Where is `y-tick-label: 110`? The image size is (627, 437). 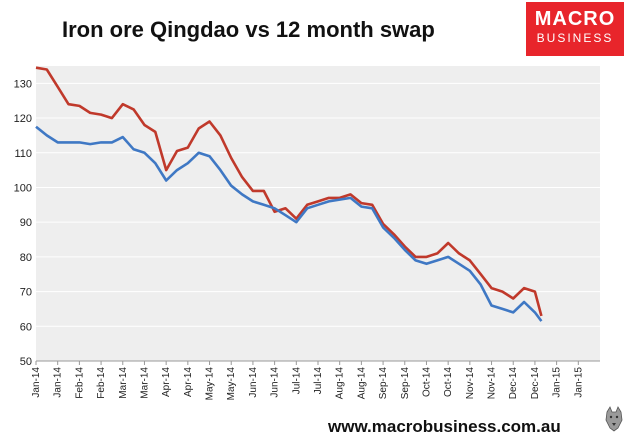
y-tick-label: 110 is located at coordinates (23, 154).